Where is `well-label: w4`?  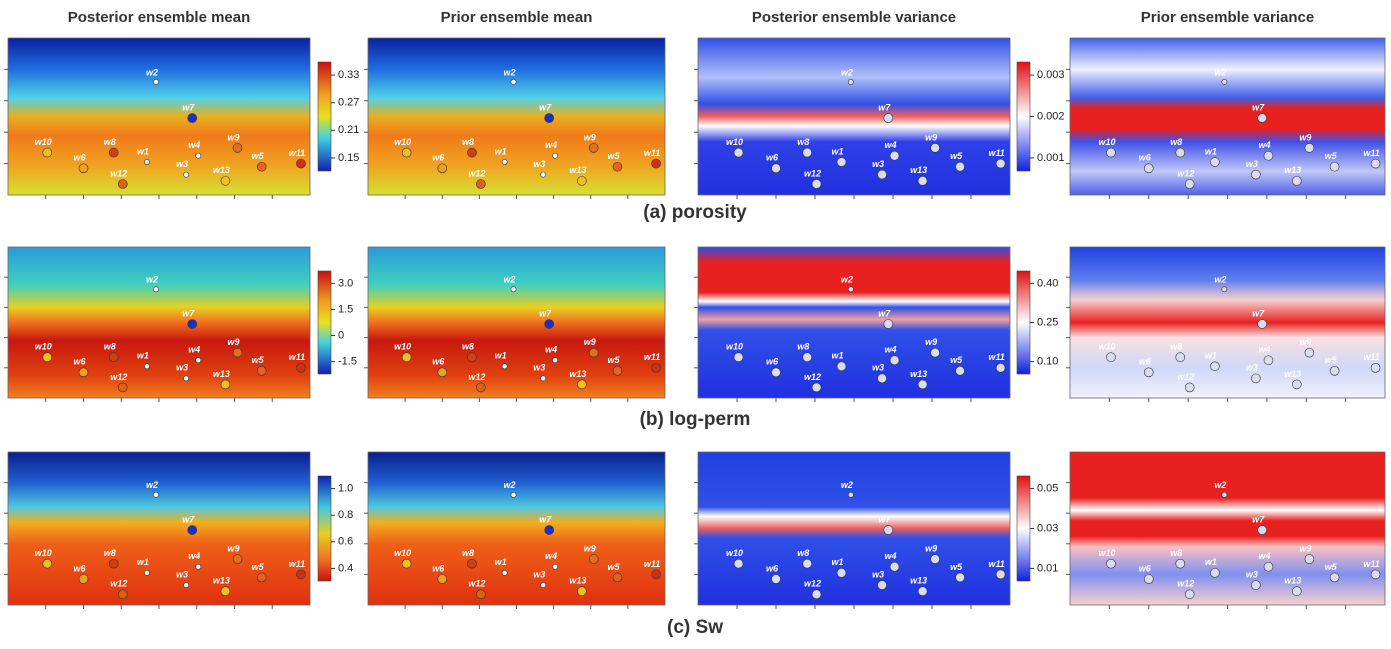 well-label: w4 is located at coordinates (891, 350).